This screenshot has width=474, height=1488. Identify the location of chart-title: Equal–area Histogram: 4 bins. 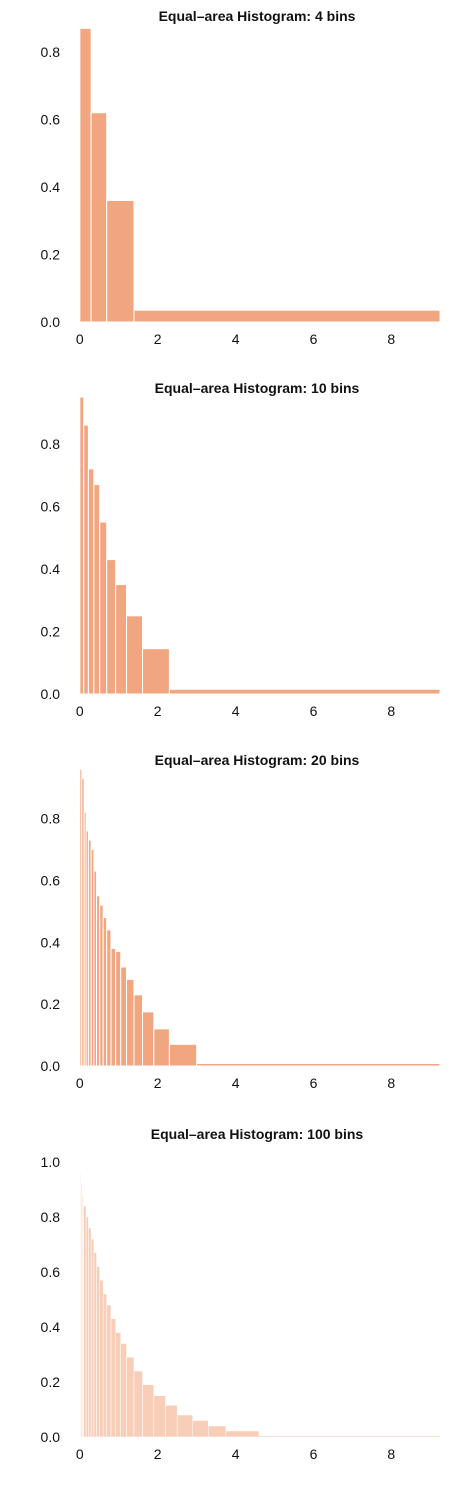
(257, 16).